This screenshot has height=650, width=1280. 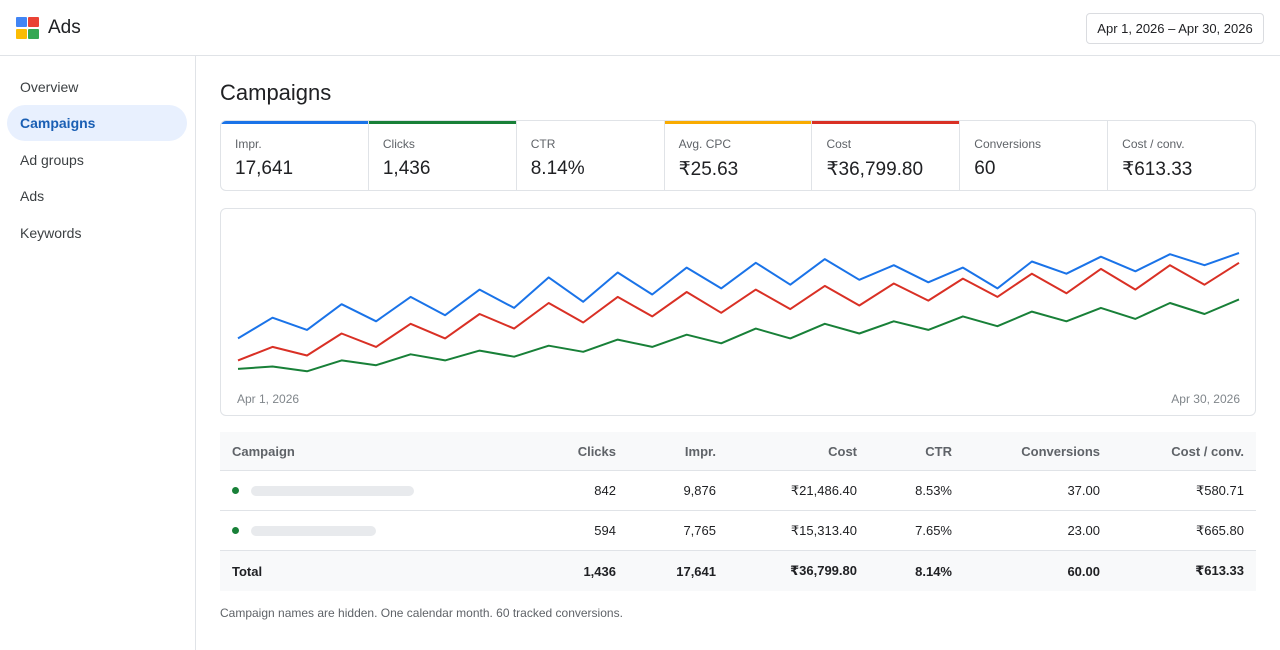 What do you see at coordinates (696, 571) in the screenshot?
I see `total-impr: 17,641` at bounding box center [696, 571].